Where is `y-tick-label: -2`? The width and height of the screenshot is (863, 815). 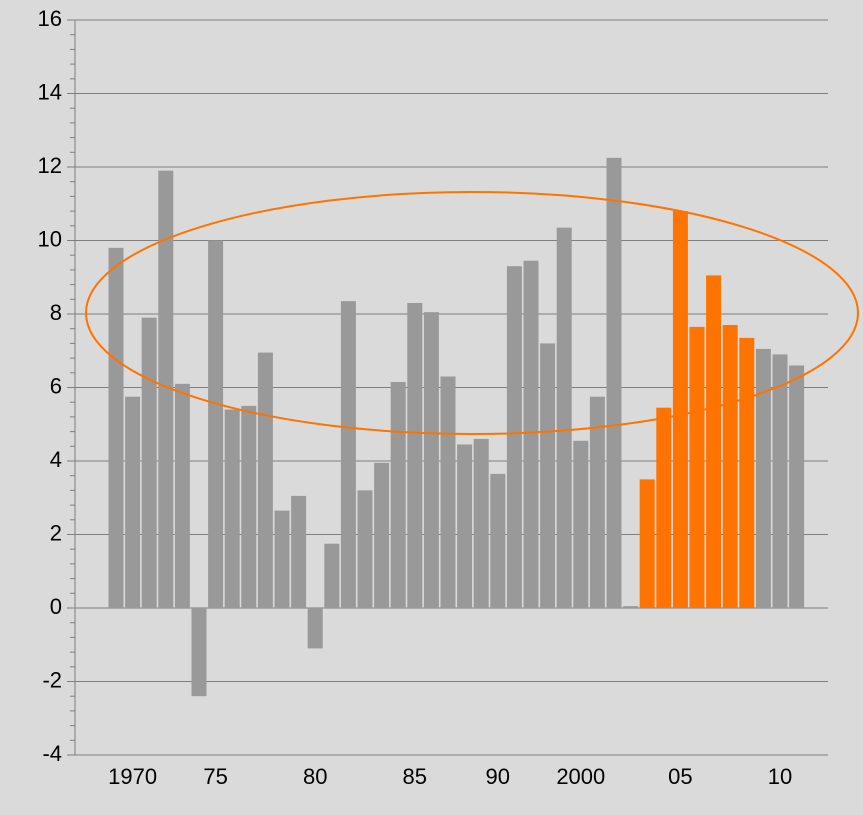 y-tick-label: -2 is located at coordinates (52, 679).